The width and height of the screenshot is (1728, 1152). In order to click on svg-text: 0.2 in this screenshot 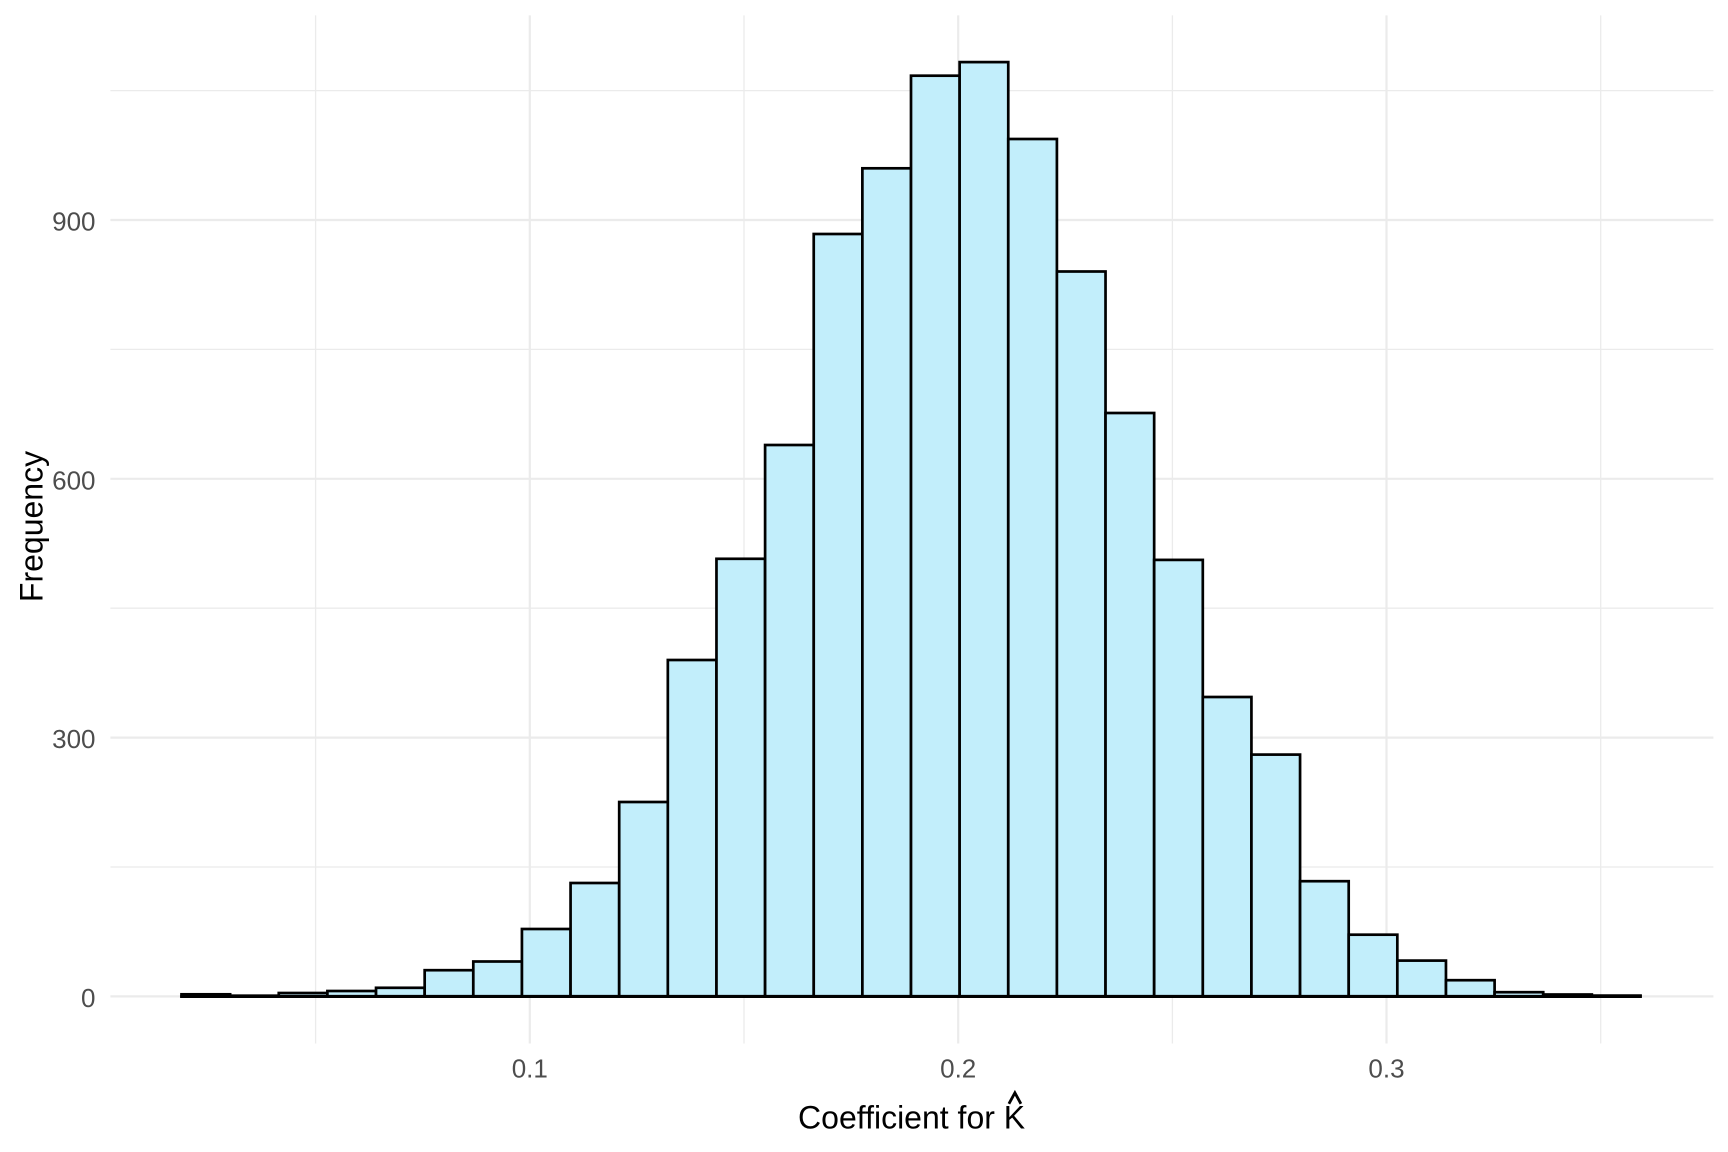, I will do `click(958, 1069)`.